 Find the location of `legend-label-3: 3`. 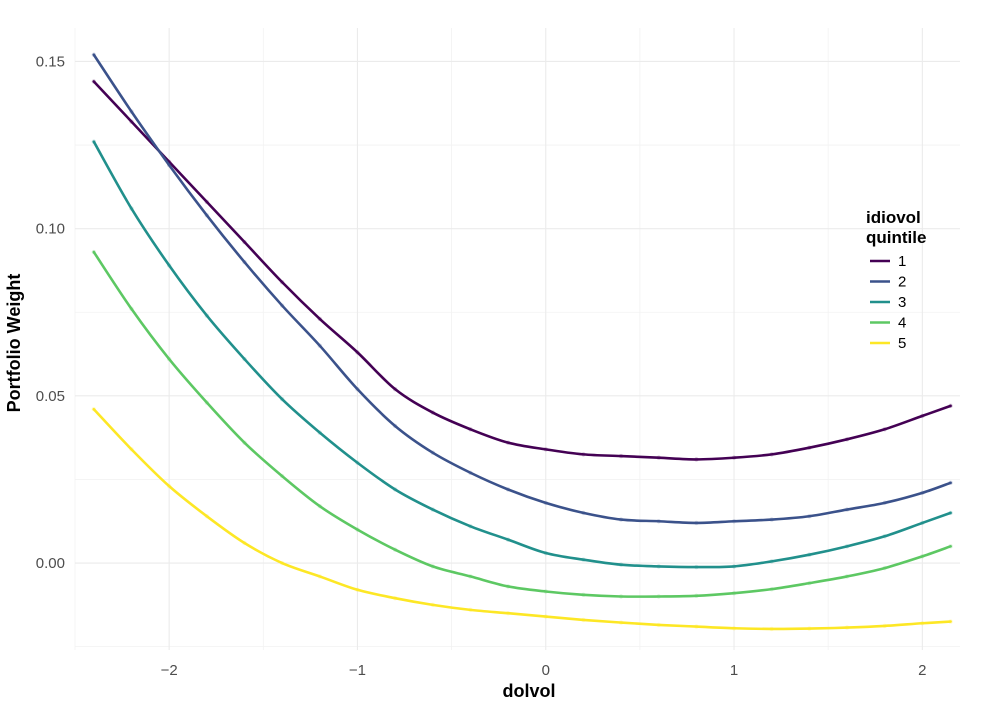

legend-label-3: 3 is located at coordinates (902, 302).